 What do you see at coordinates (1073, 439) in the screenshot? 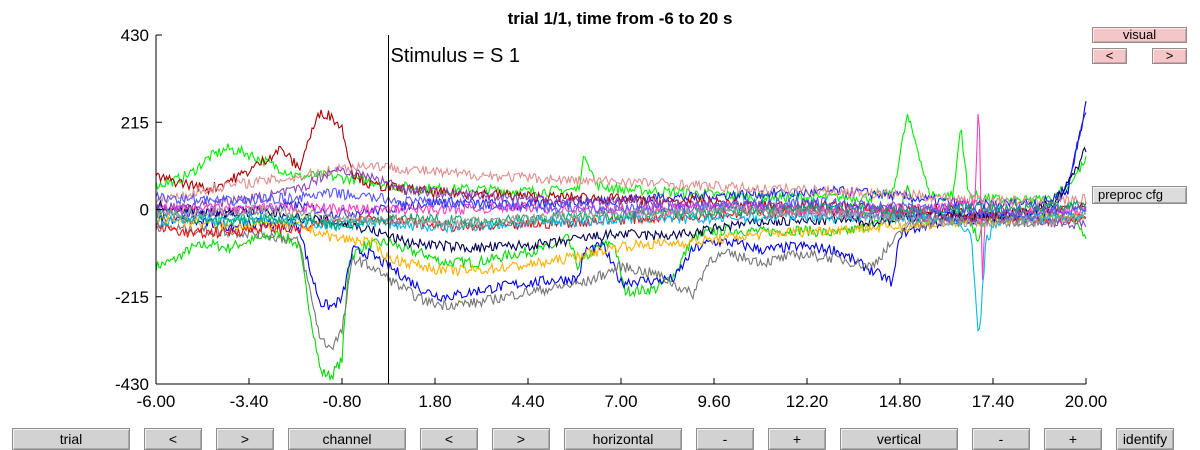
I see `vertical-plus-button: +` at bounding box center [1073, 439].